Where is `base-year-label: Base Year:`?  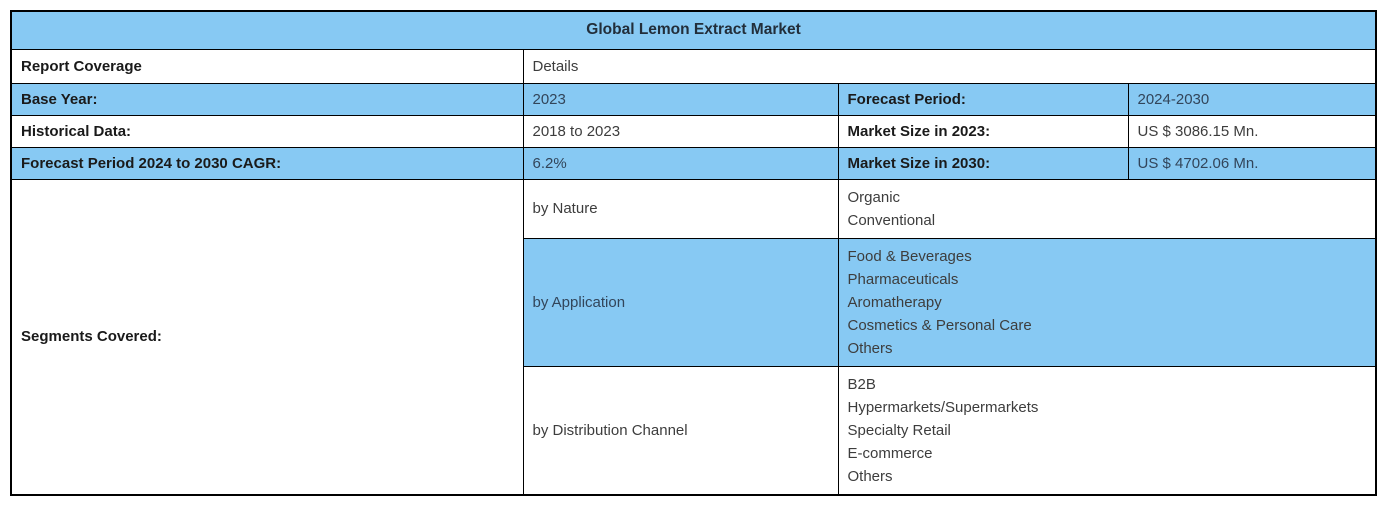
base-year-label: Base Year: is located at coordinates (267, 99).